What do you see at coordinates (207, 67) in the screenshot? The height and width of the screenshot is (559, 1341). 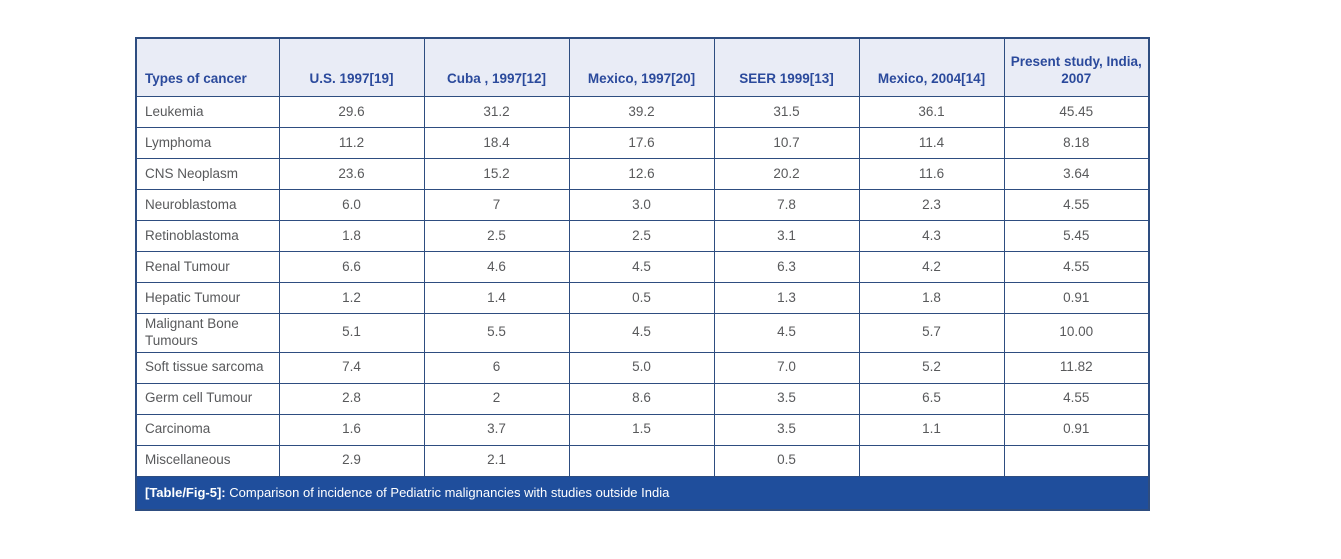 I see `column-header-types-of-cancer: Types of cancer` at bounding box center [207, 67].